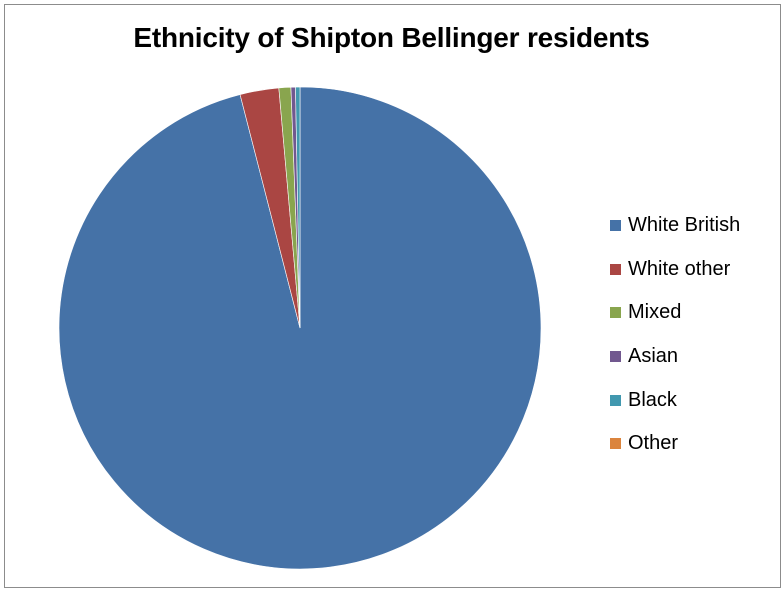  Describe the element at coordinates (695, 357) in the screenshot. I see `legend-item-asian: Asian` at that location.